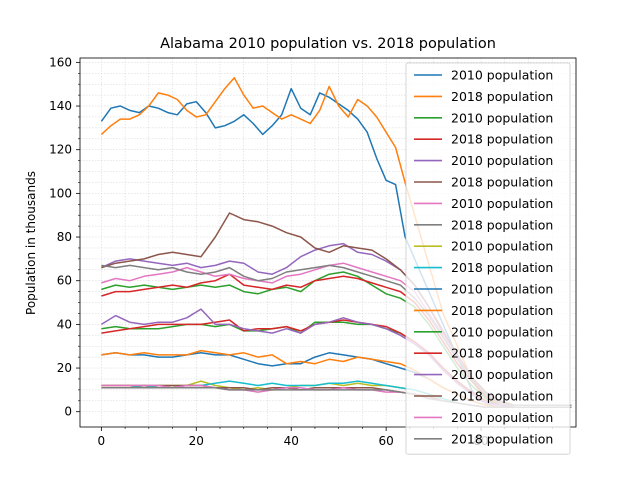 This screenshot has height=480, width=640. What do you see at coordinates (502, 224) in the screenshot?
I see `legend-entry-8: 2018 population` at bounding box center [502, 224].